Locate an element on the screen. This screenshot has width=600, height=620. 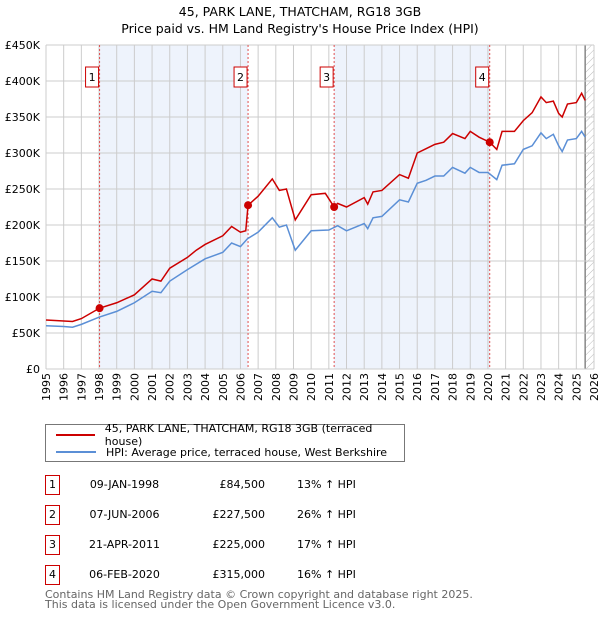
transaction-price: £84,500 is located at coordinates (242, 484).